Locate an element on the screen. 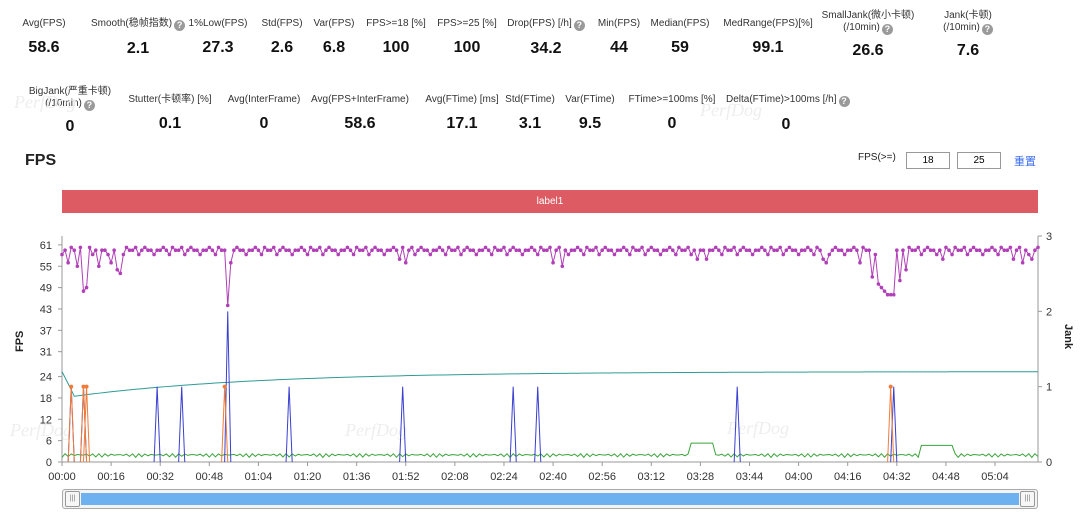  stat-label-text: Jank(卡顿) is located at coordinates (968, 15).